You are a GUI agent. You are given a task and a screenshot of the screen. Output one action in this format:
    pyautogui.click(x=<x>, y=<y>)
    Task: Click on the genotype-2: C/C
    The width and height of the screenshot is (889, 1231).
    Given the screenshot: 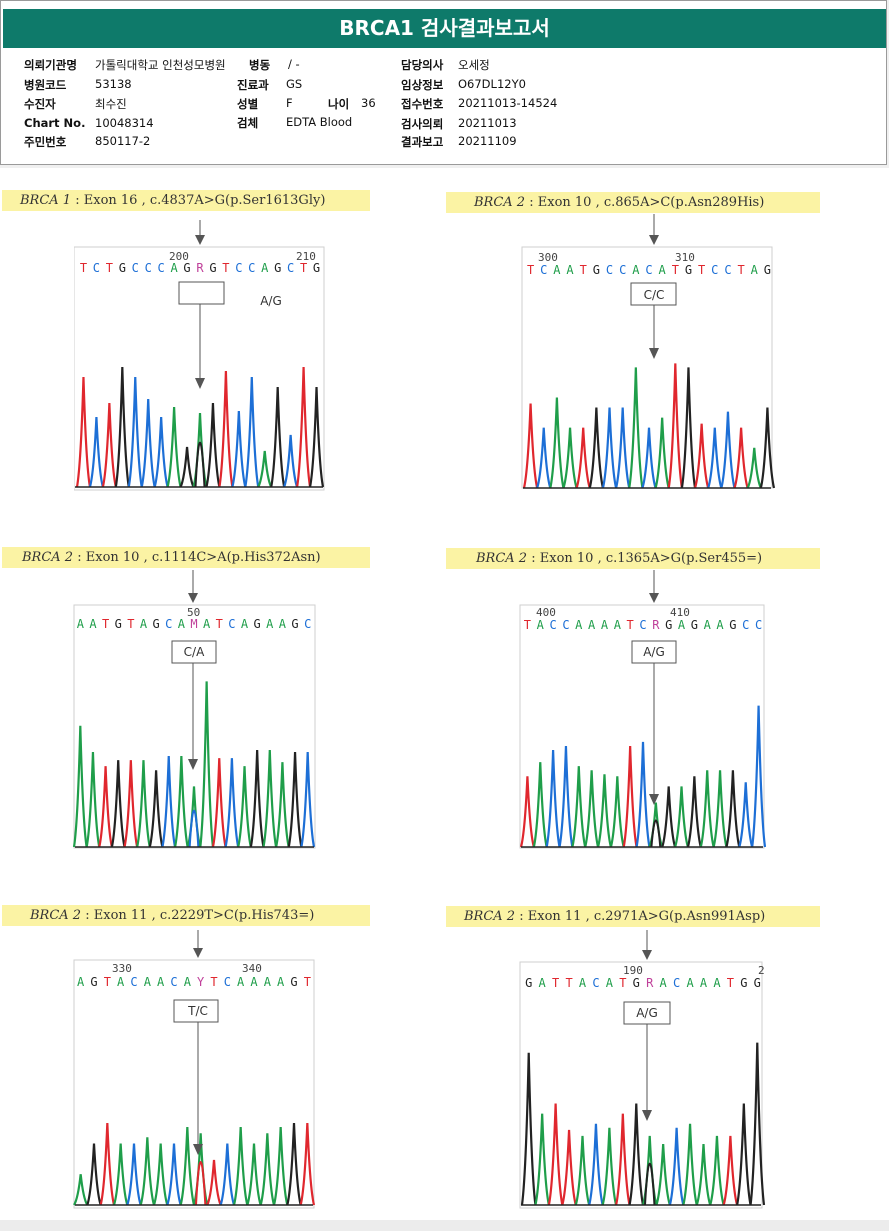 What is the action you would take?
    pyautogui.click(x=654, y=295)
    